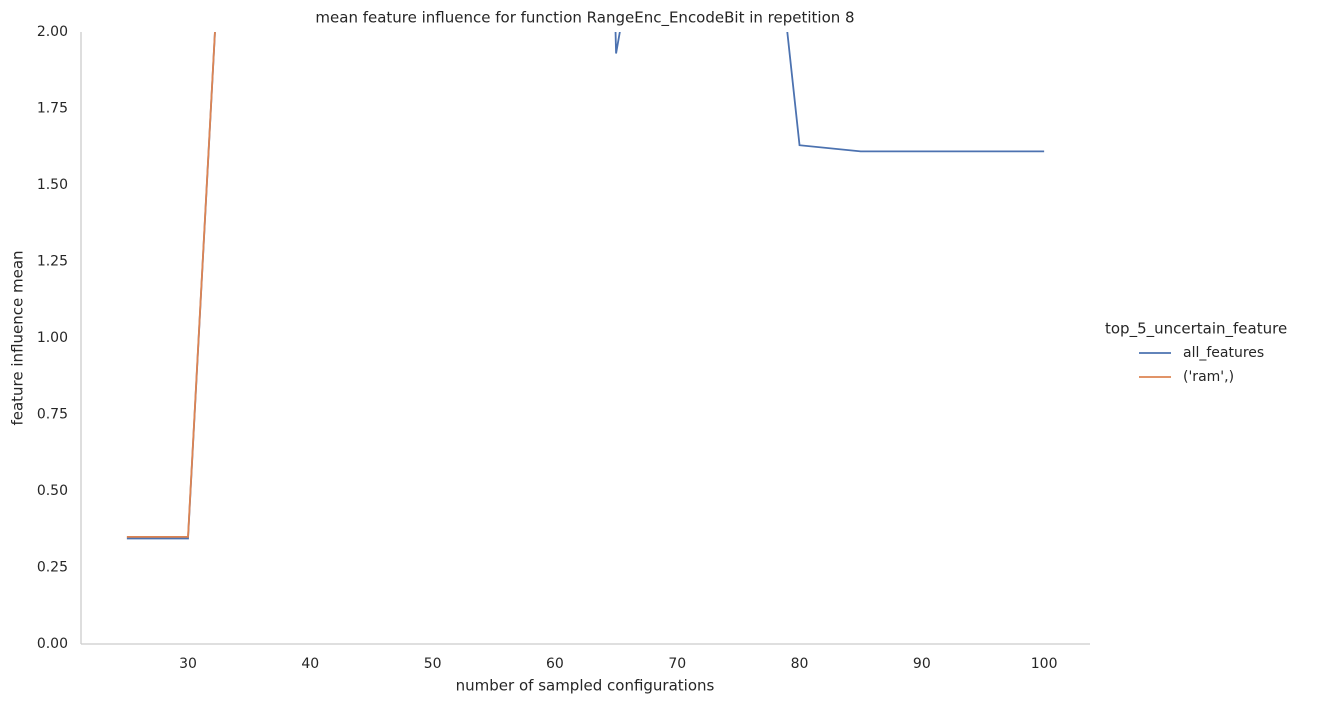 Image resolution: width=1319 pixels, height=706 pixels. Describe the element at coordinates (52, 338) in the screenshot. I see `y-tick-label: 1.00` at that location.